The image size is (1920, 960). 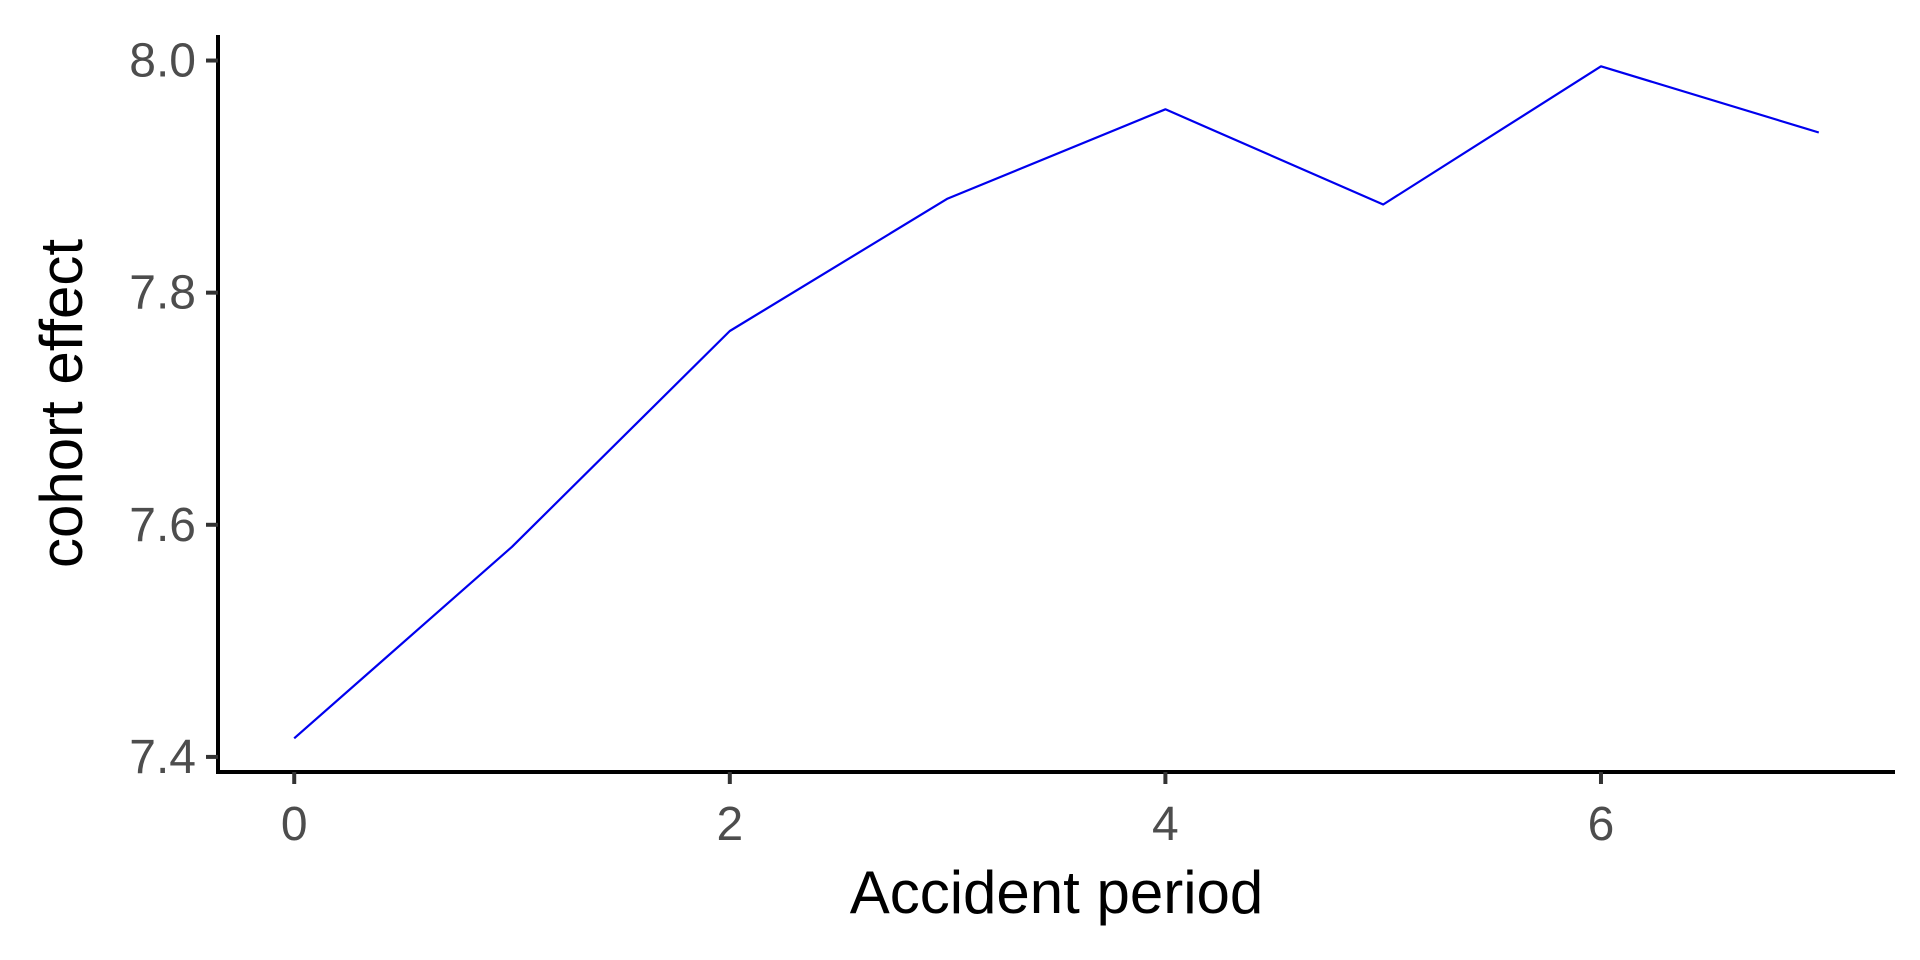 I want to click on x-tick-label: 0, so click(x=294, y=824).